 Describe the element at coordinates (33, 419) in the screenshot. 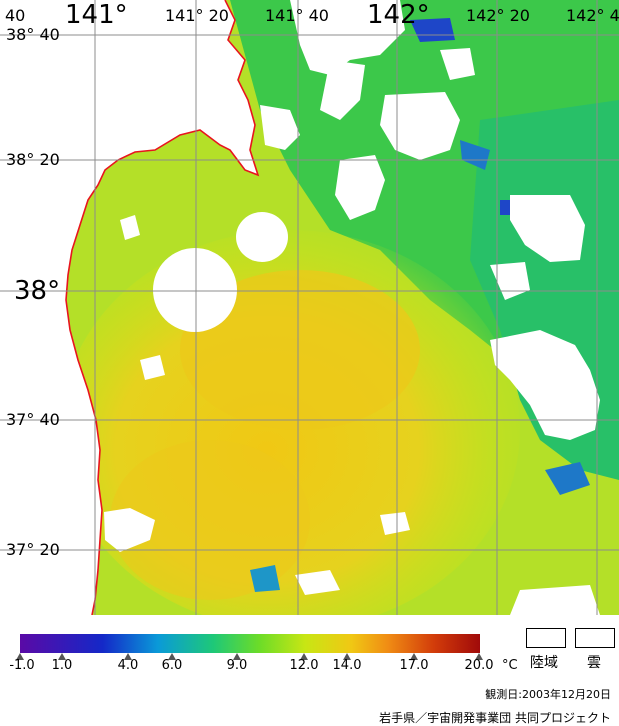

I see `lat-label-37-40: 37° 40` at that location.